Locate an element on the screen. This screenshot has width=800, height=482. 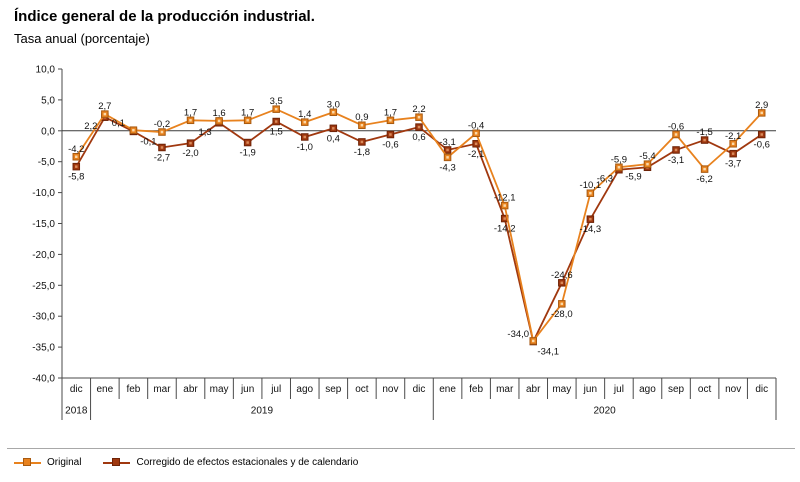
data-label: 1,5 is located at coordinates (276, 132).